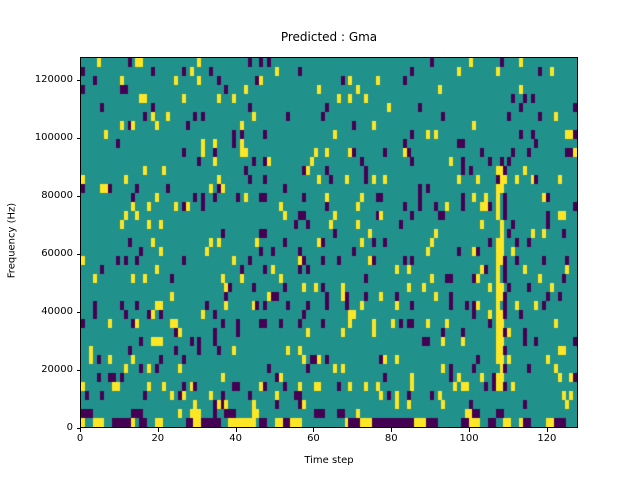  Describe the element at coordinates (57, 196) in the screenshot. I see `y-tick-label: 80000` at that location.